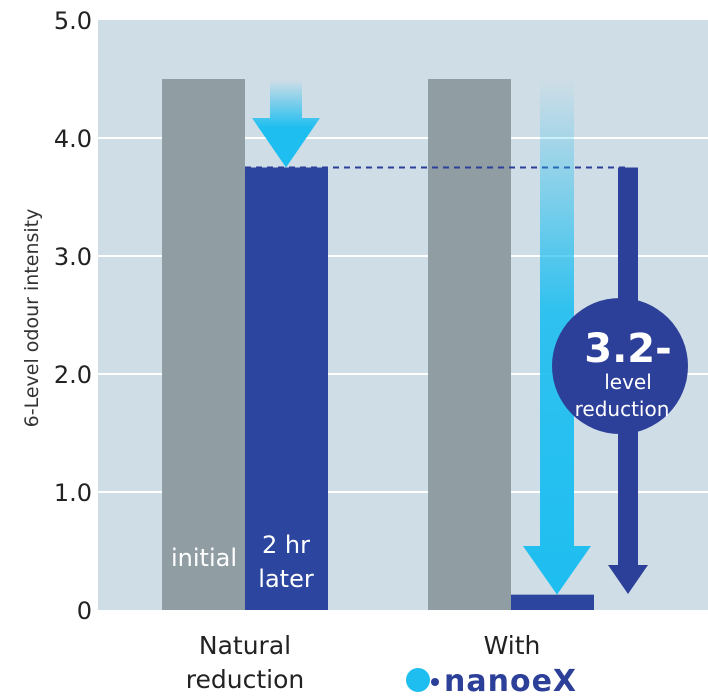  What do you see at coordinates (552, 602) in the screenshot?
I see `bar-nanoex-2hr-later` at bounding box center [552, 602].